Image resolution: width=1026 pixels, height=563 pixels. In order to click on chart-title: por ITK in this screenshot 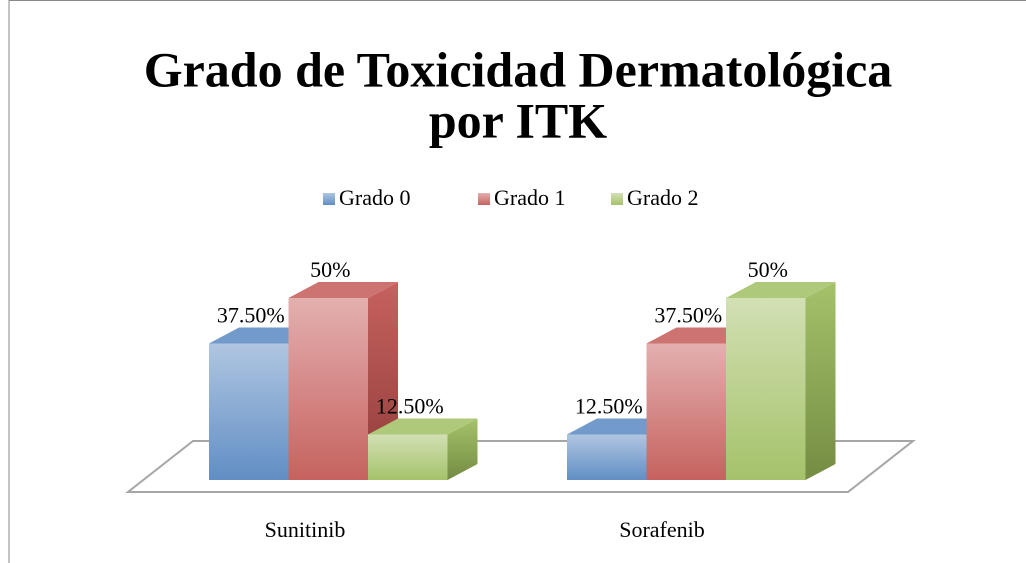, I will do `click(518, 120)`.